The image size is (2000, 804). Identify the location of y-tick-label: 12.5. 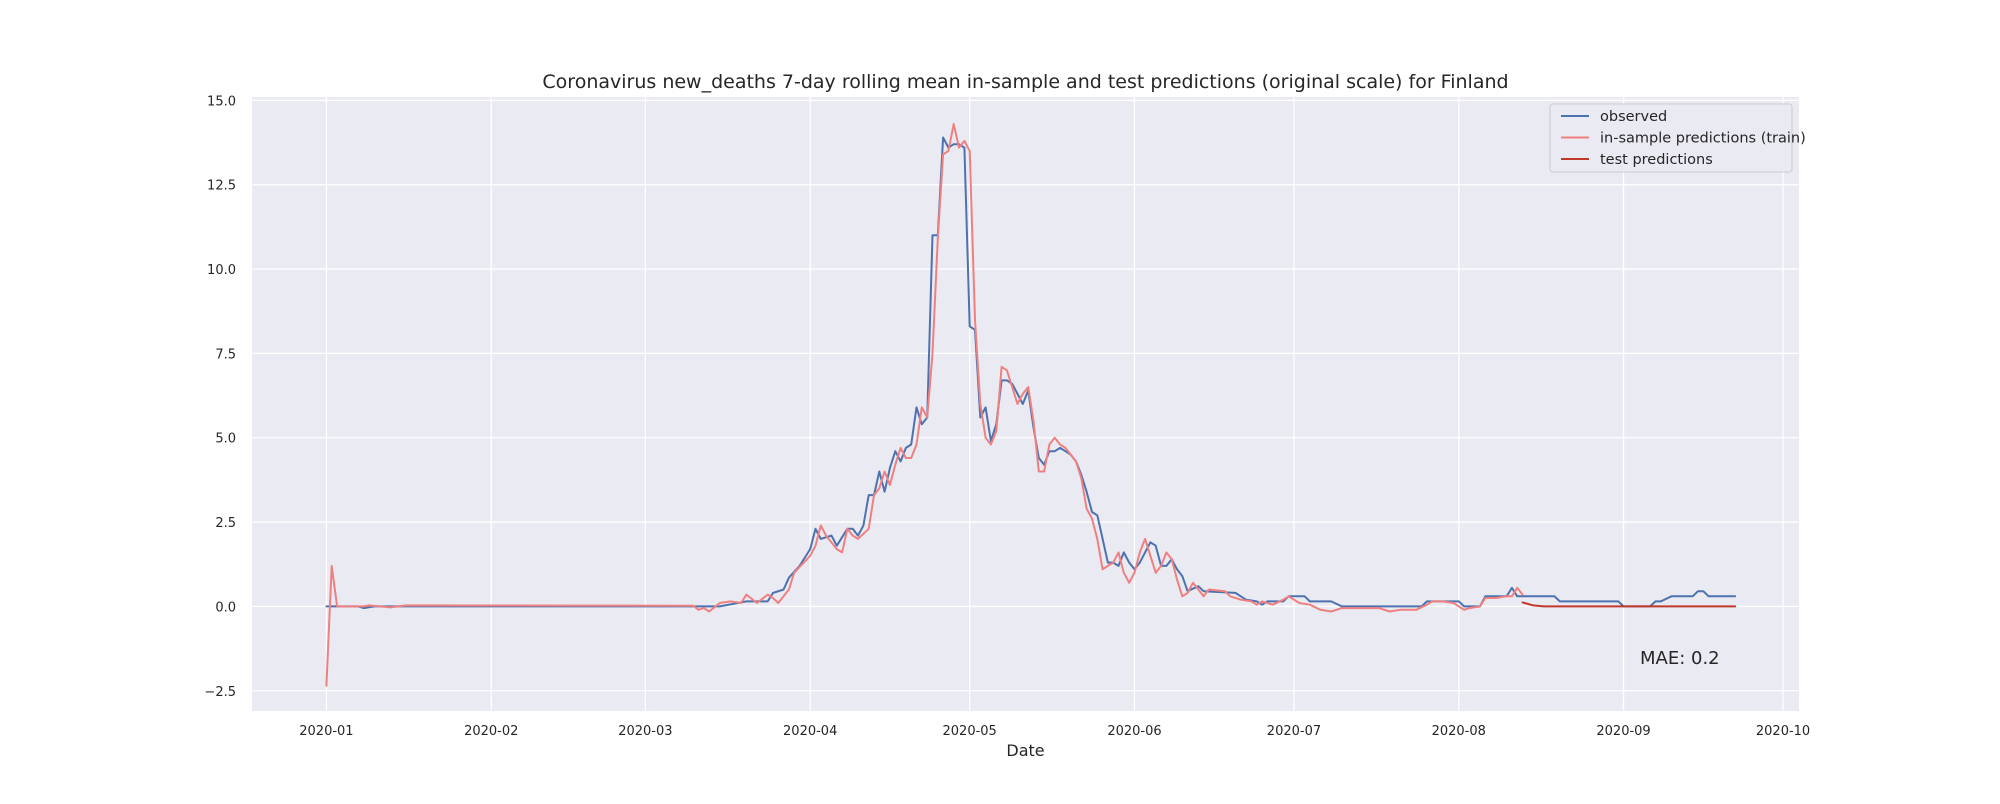
(221, 186).